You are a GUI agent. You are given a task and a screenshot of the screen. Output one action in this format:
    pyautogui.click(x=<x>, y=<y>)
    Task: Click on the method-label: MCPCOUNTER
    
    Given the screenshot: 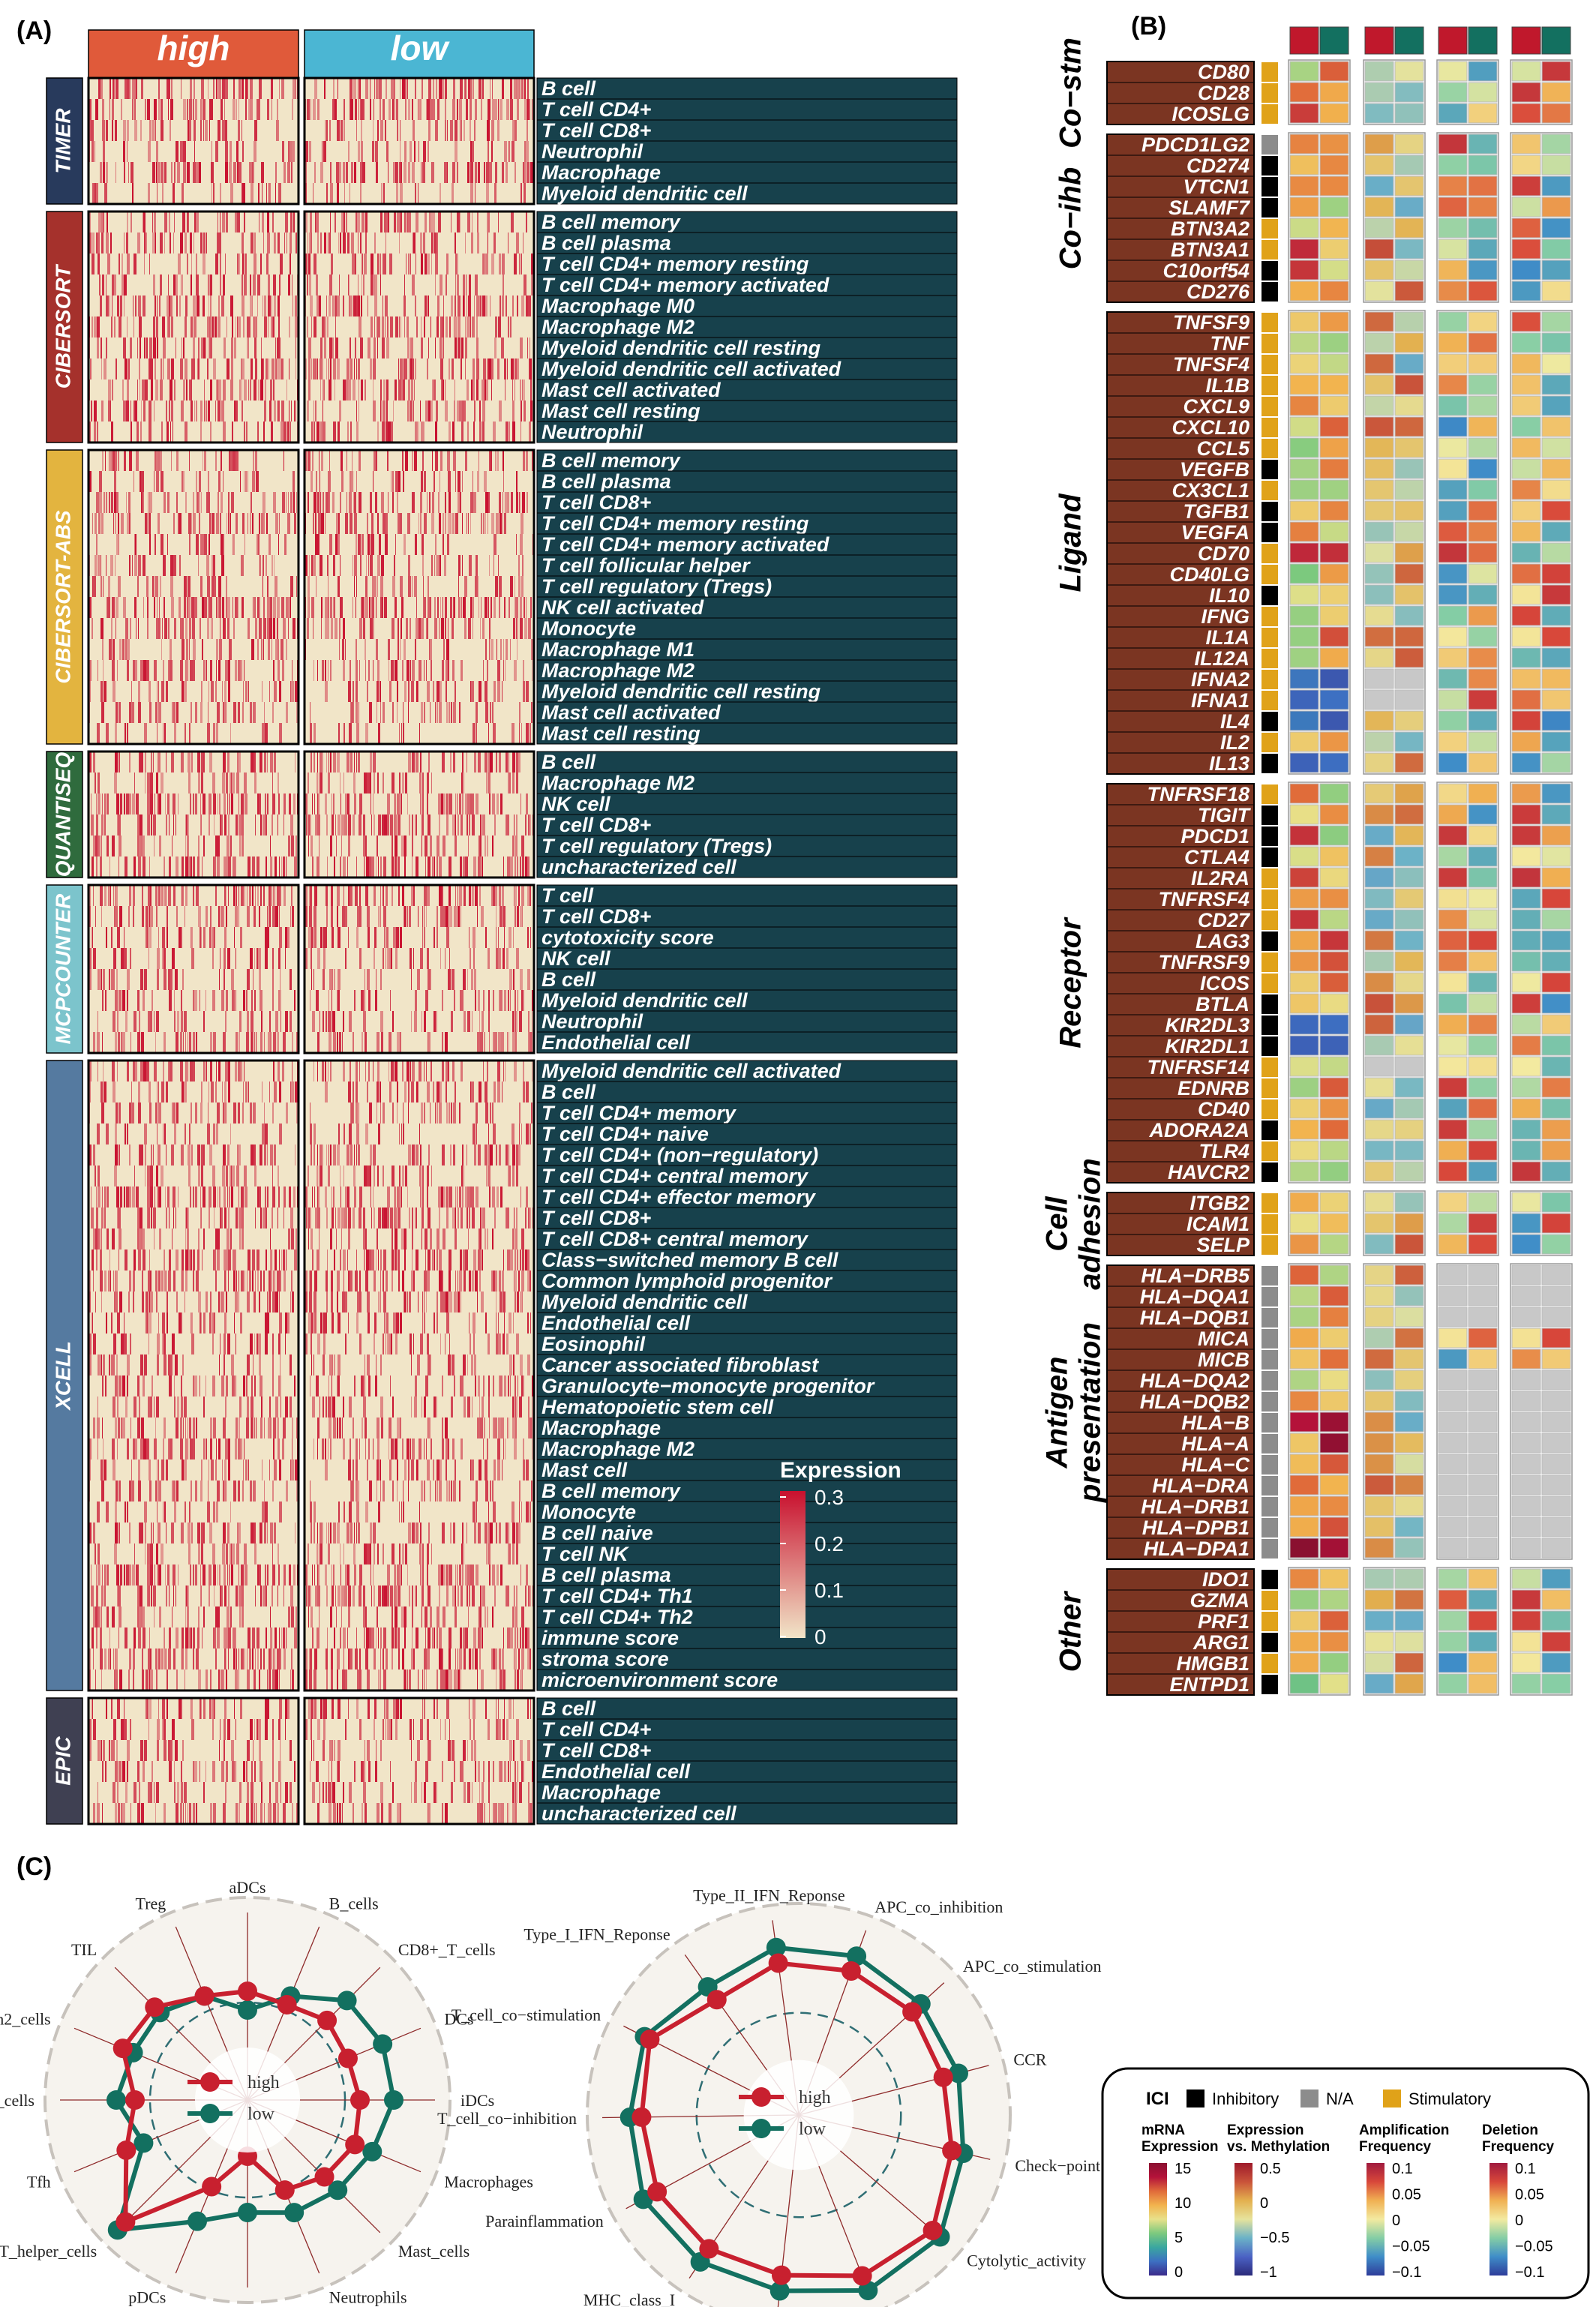 What is the action you would take?
    pyautogui.click(x=62, y=968)
    